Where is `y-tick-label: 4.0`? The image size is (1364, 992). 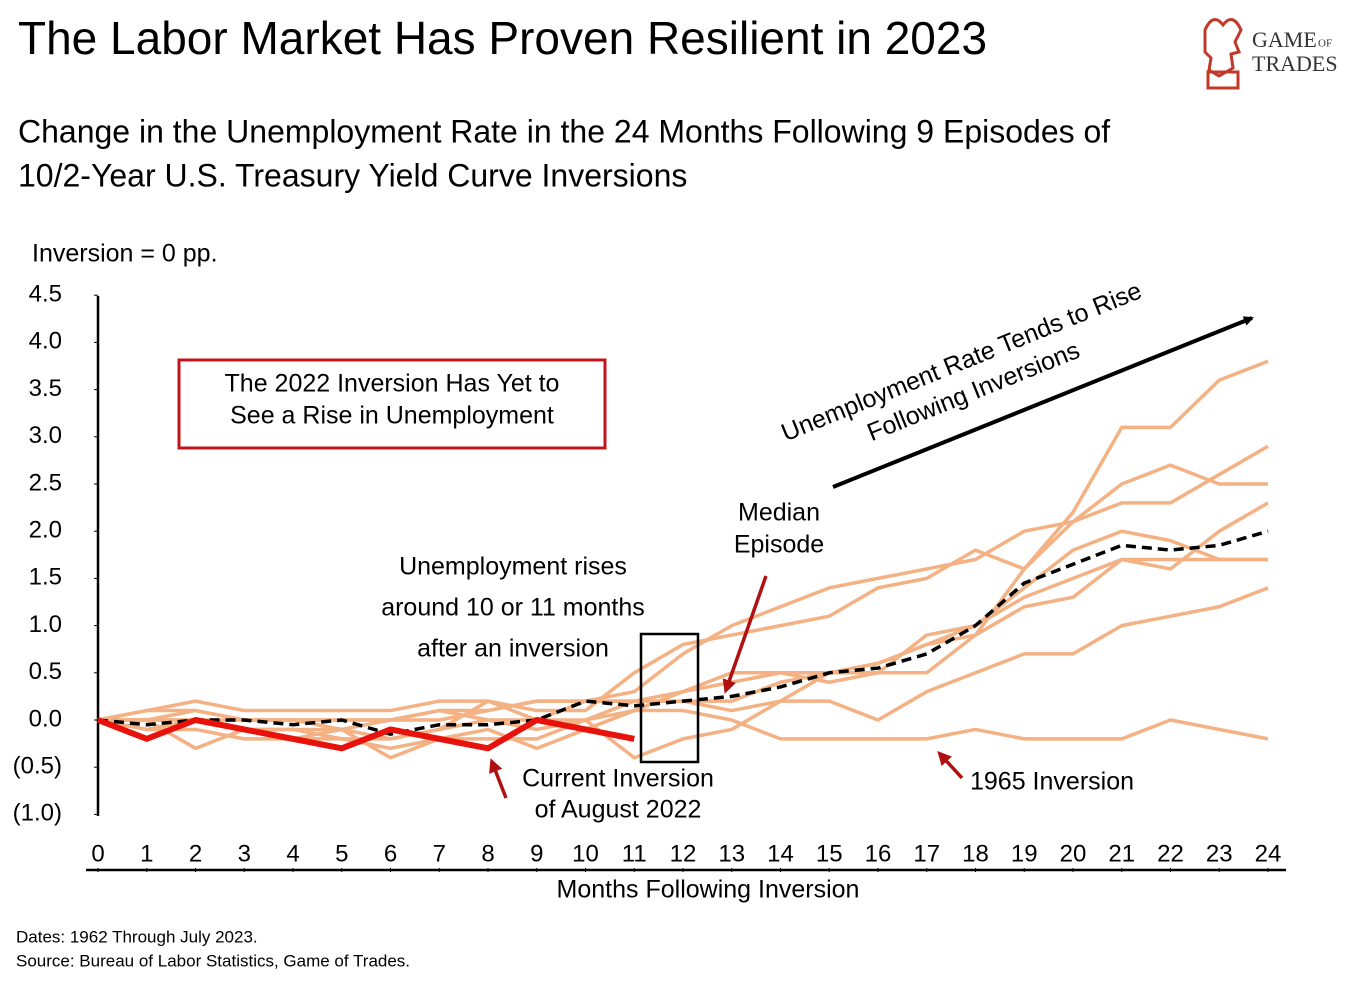 y-tick-label: 4.0 is located at coordinates (45, 341).